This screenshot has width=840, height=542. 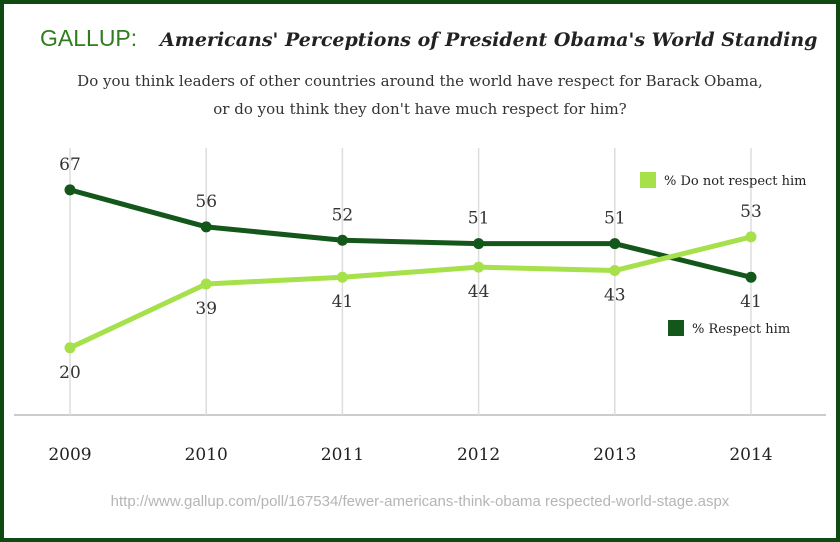 I want to click on data-label: 43, so click(x=615, y=296).